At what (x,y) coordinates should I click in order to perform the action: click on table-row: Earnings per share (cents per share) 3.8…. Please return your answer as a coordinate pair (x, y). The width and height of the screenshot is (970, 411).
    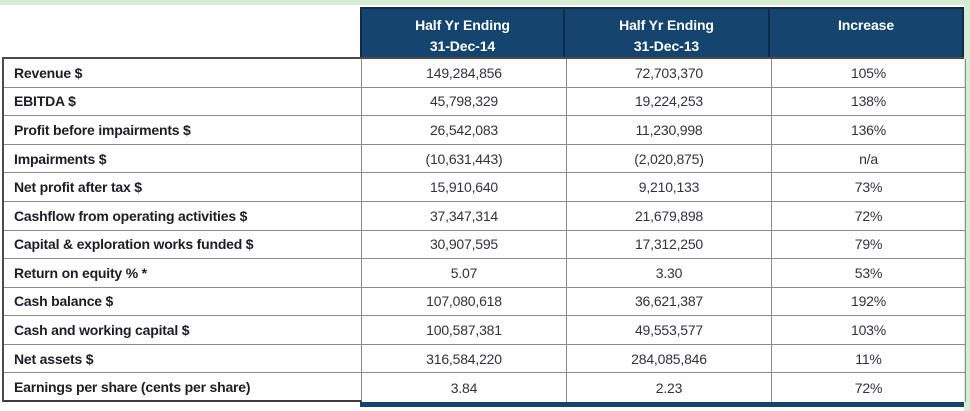
    Looking at the image, I should click on (485, 387).